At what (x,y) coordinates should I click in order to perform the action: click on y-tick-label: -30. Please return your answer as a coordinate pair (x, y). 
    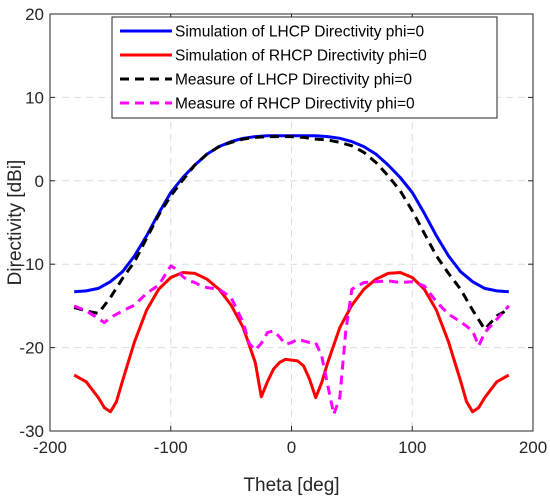
    Looking at the image, I should click on (31, 431).